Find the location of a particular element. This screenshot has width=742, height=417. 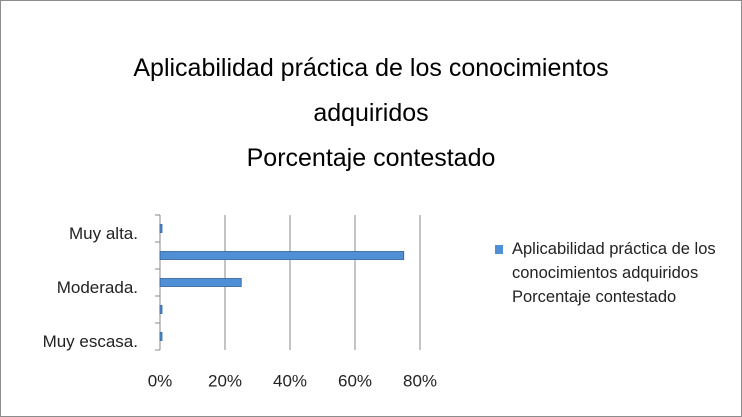

legend-swatch is located at coordinates (499, 249).